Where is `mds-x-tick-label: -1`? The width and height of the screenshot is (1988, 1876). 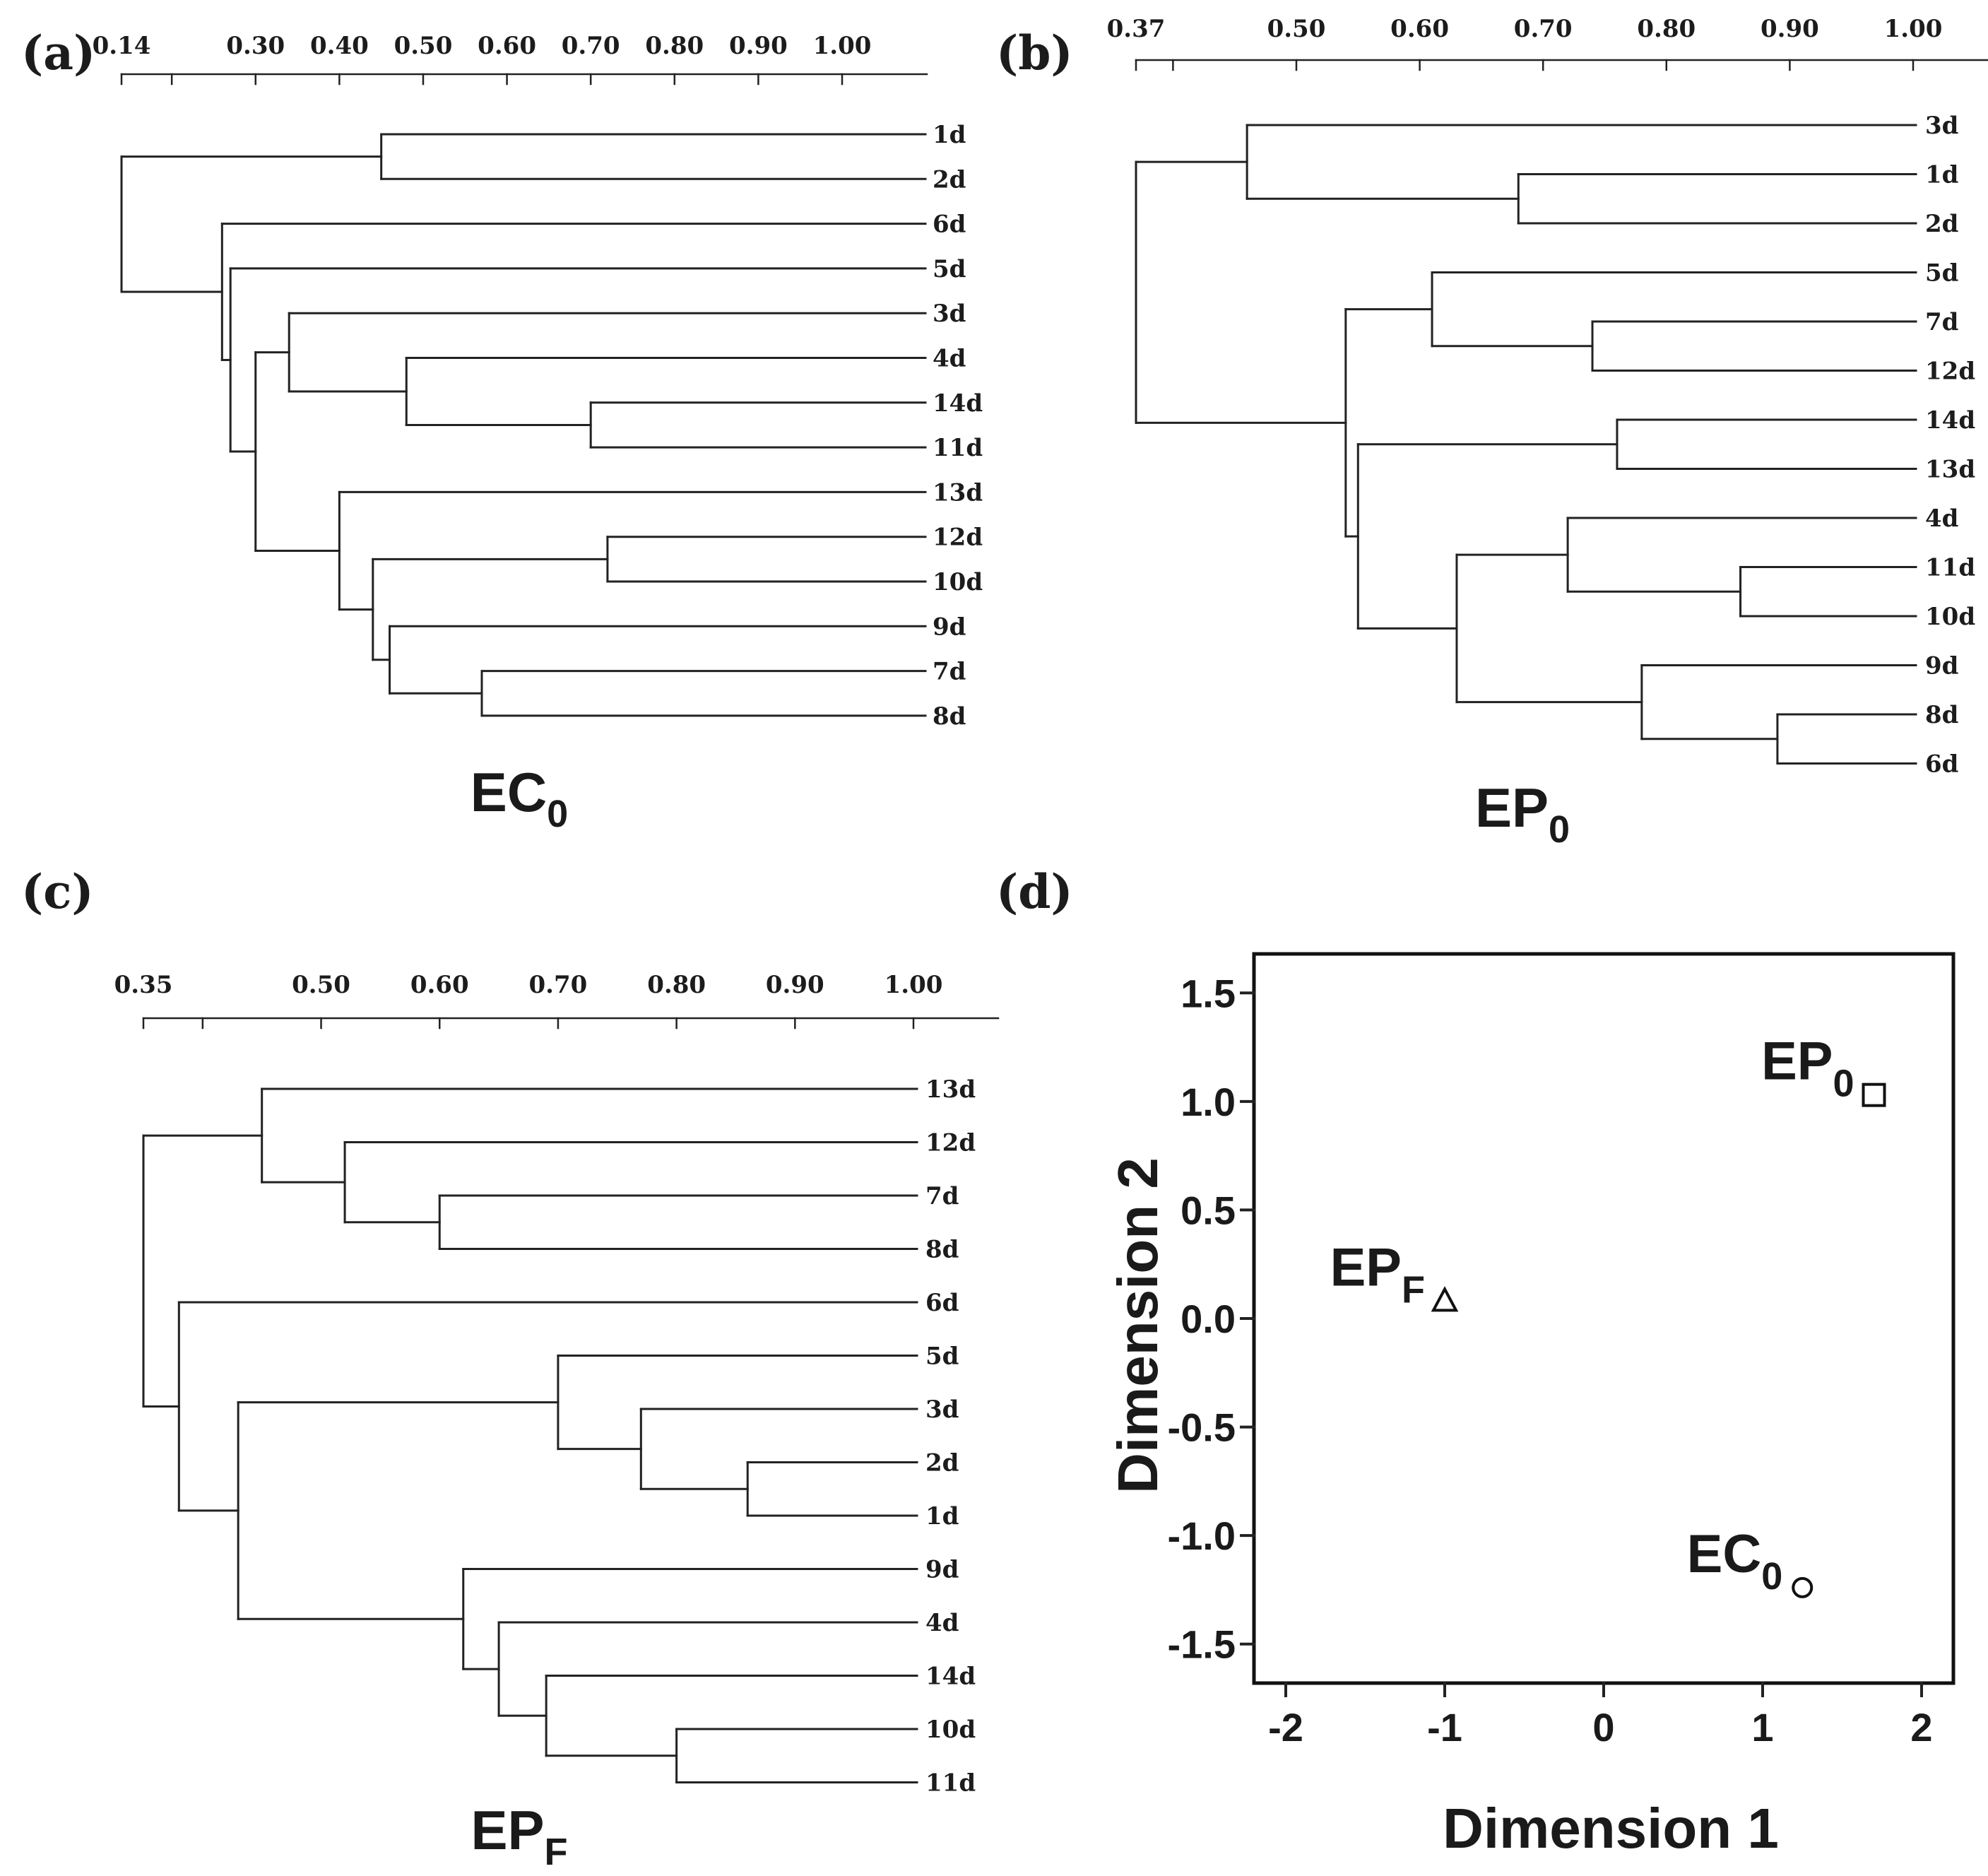 mds-x-tick-label: -1 is located at coordinates (1444, 1727).